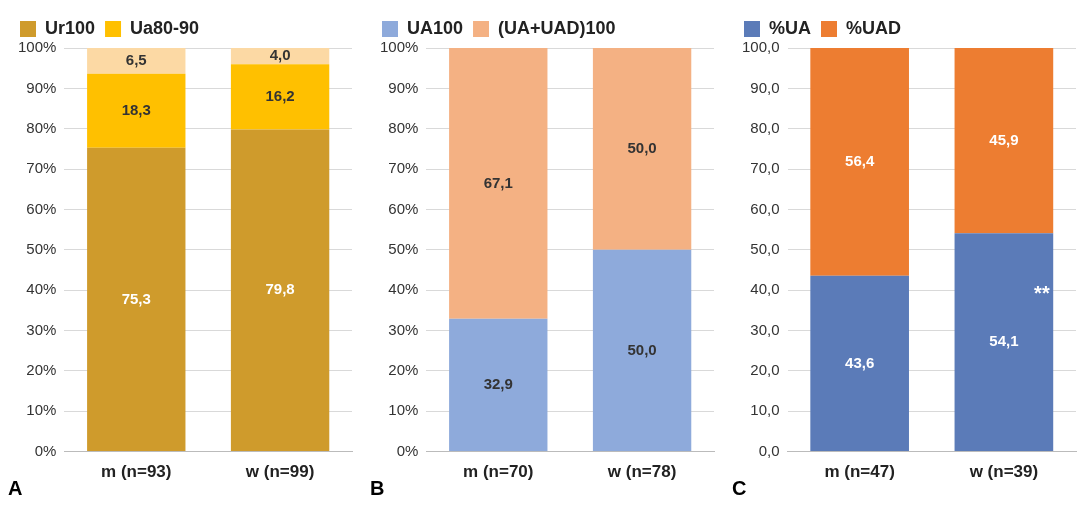 The height and width of the screenshot is (520, 1087). Describe the element at coordinates (765, 329) in the screenshot. I see `y-tick-label: 30,0` at that location.